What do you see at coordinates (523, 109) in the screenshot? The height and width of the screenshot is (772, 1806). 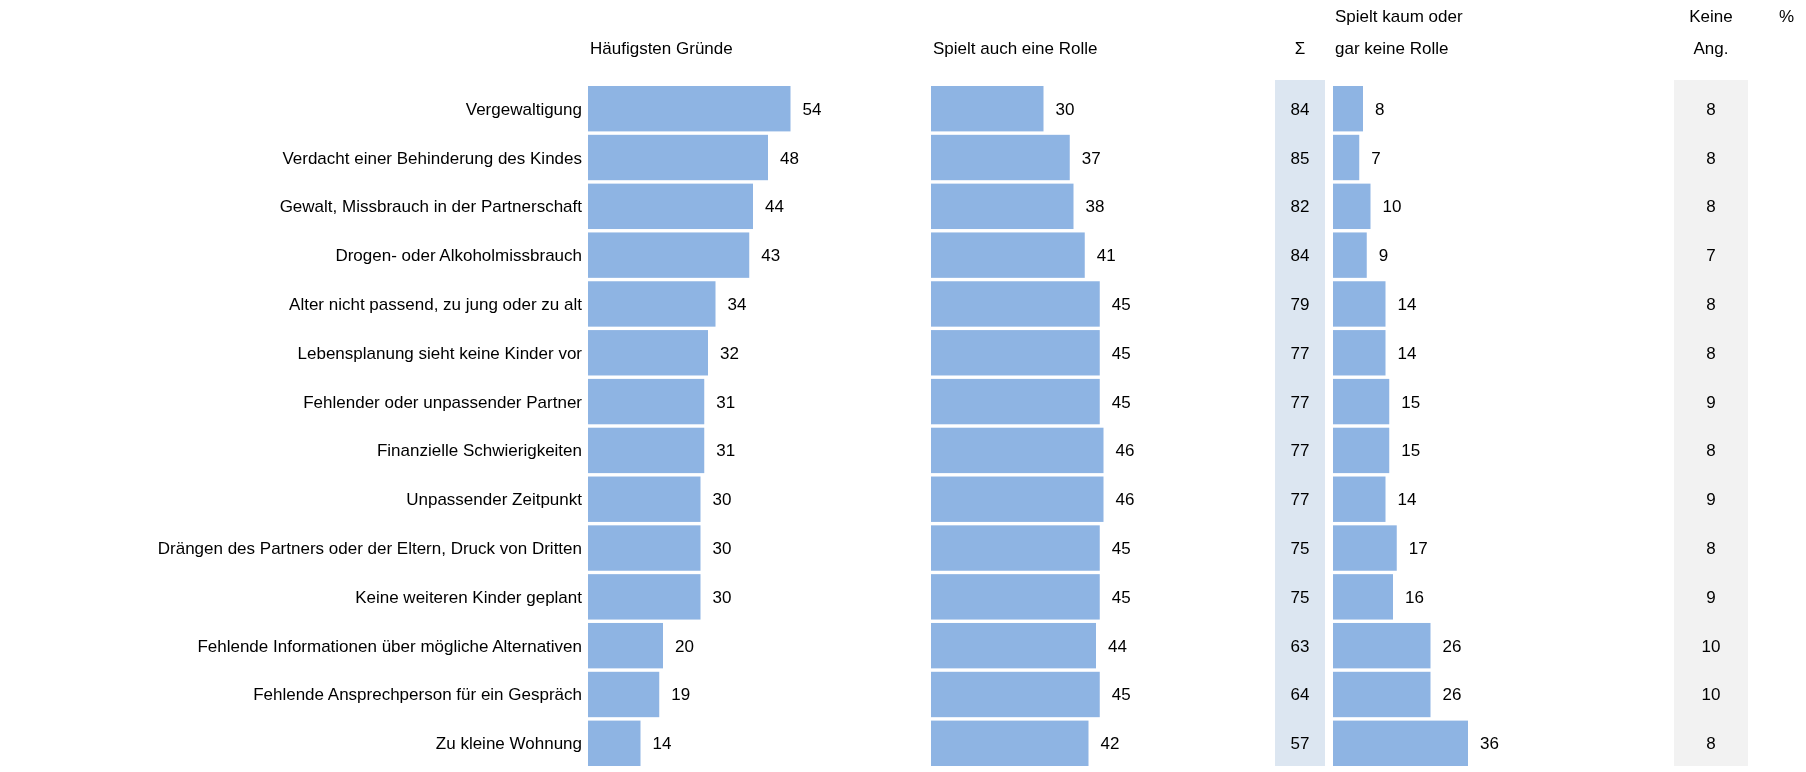 I see `y-tick-label: Vergewaltigung` at bounding box center [523, 109].